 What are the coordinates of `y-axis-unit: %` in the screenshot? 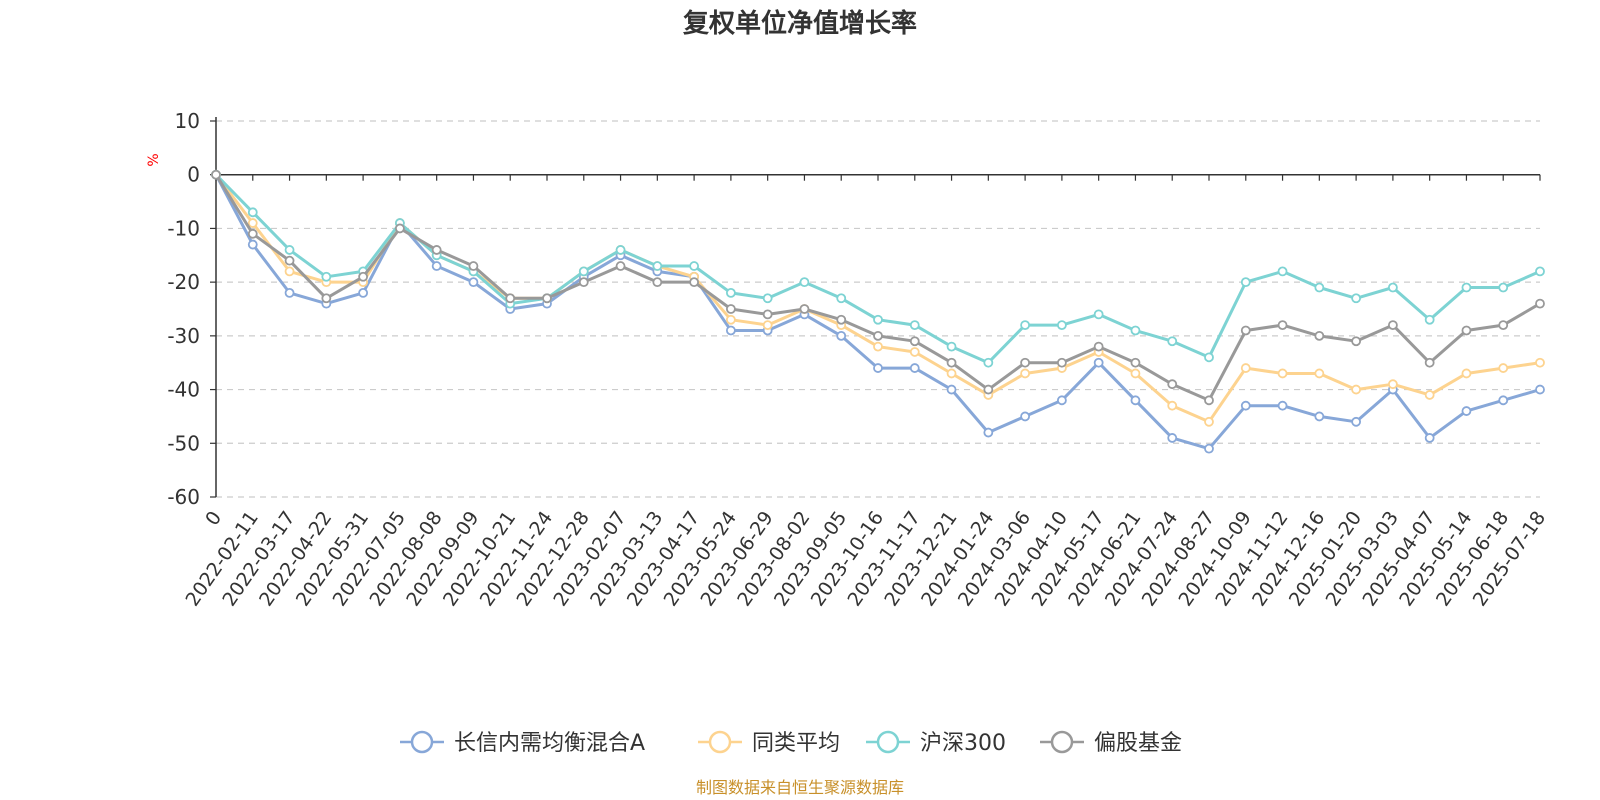 It's located at (154, 159).